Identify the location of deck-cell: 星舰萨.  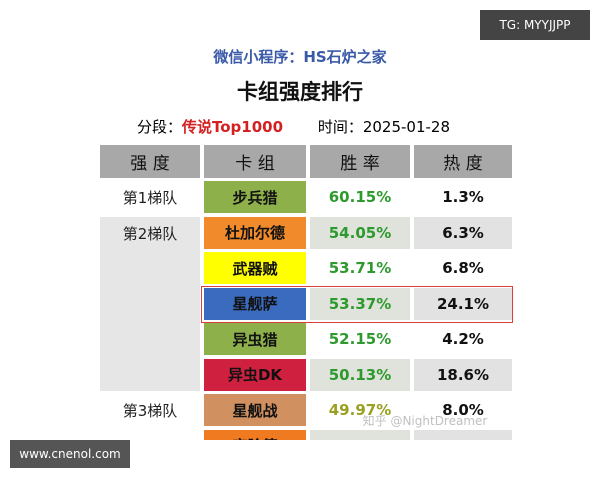
(255, 303).